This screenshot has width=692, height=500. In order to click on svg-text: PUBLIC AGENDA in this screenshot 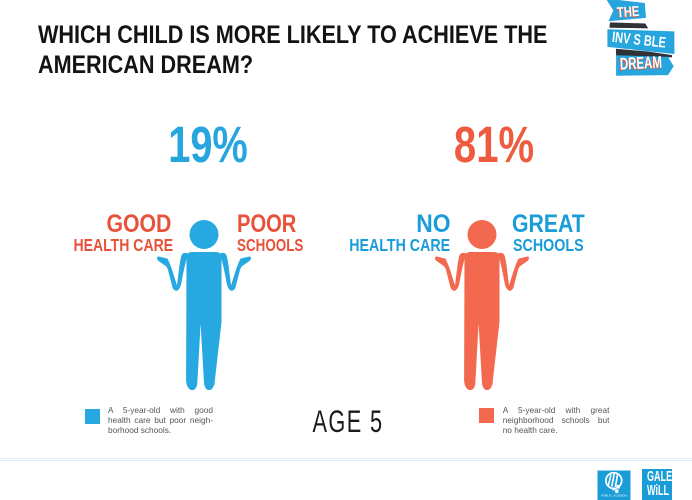, I will do `click(614, 496)`.